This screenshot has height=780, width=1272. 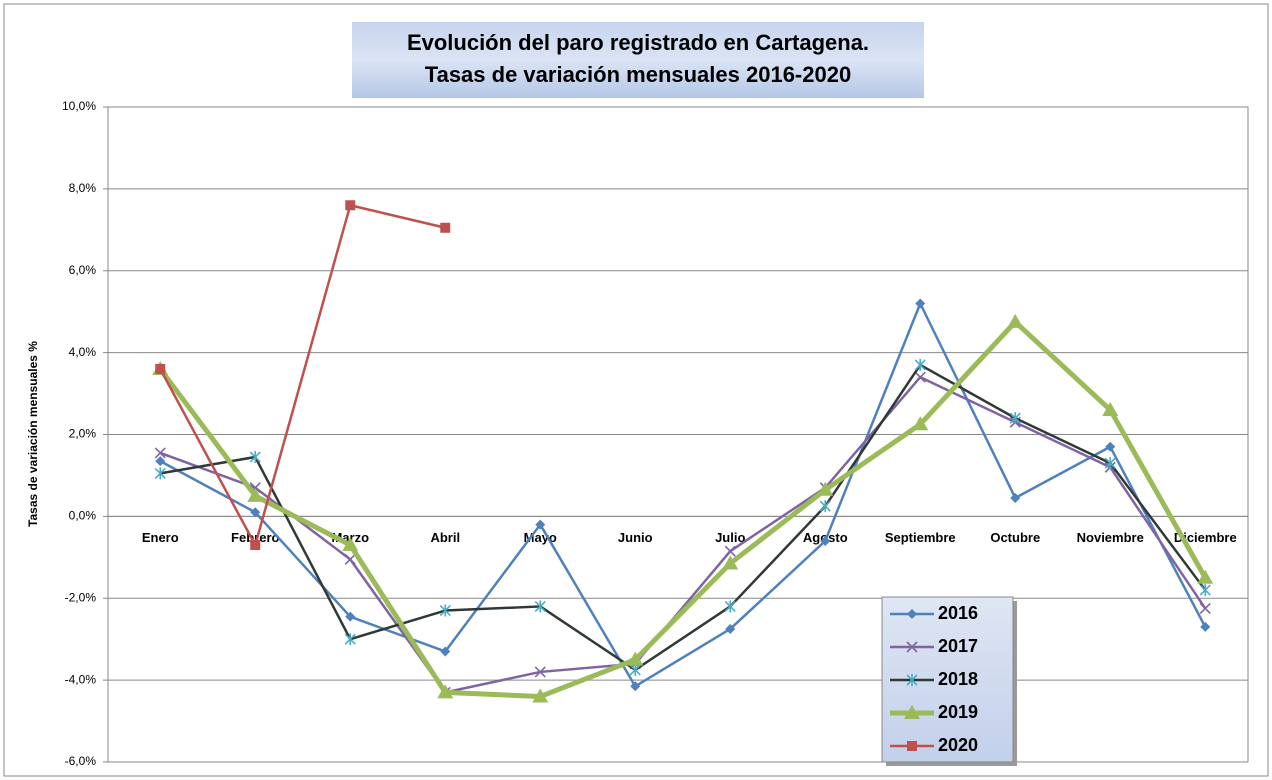 What do you see at coordinates (160, 537) in the screenshot?
I see `x-tick-label: Enero` at bounding box center [160, 537].